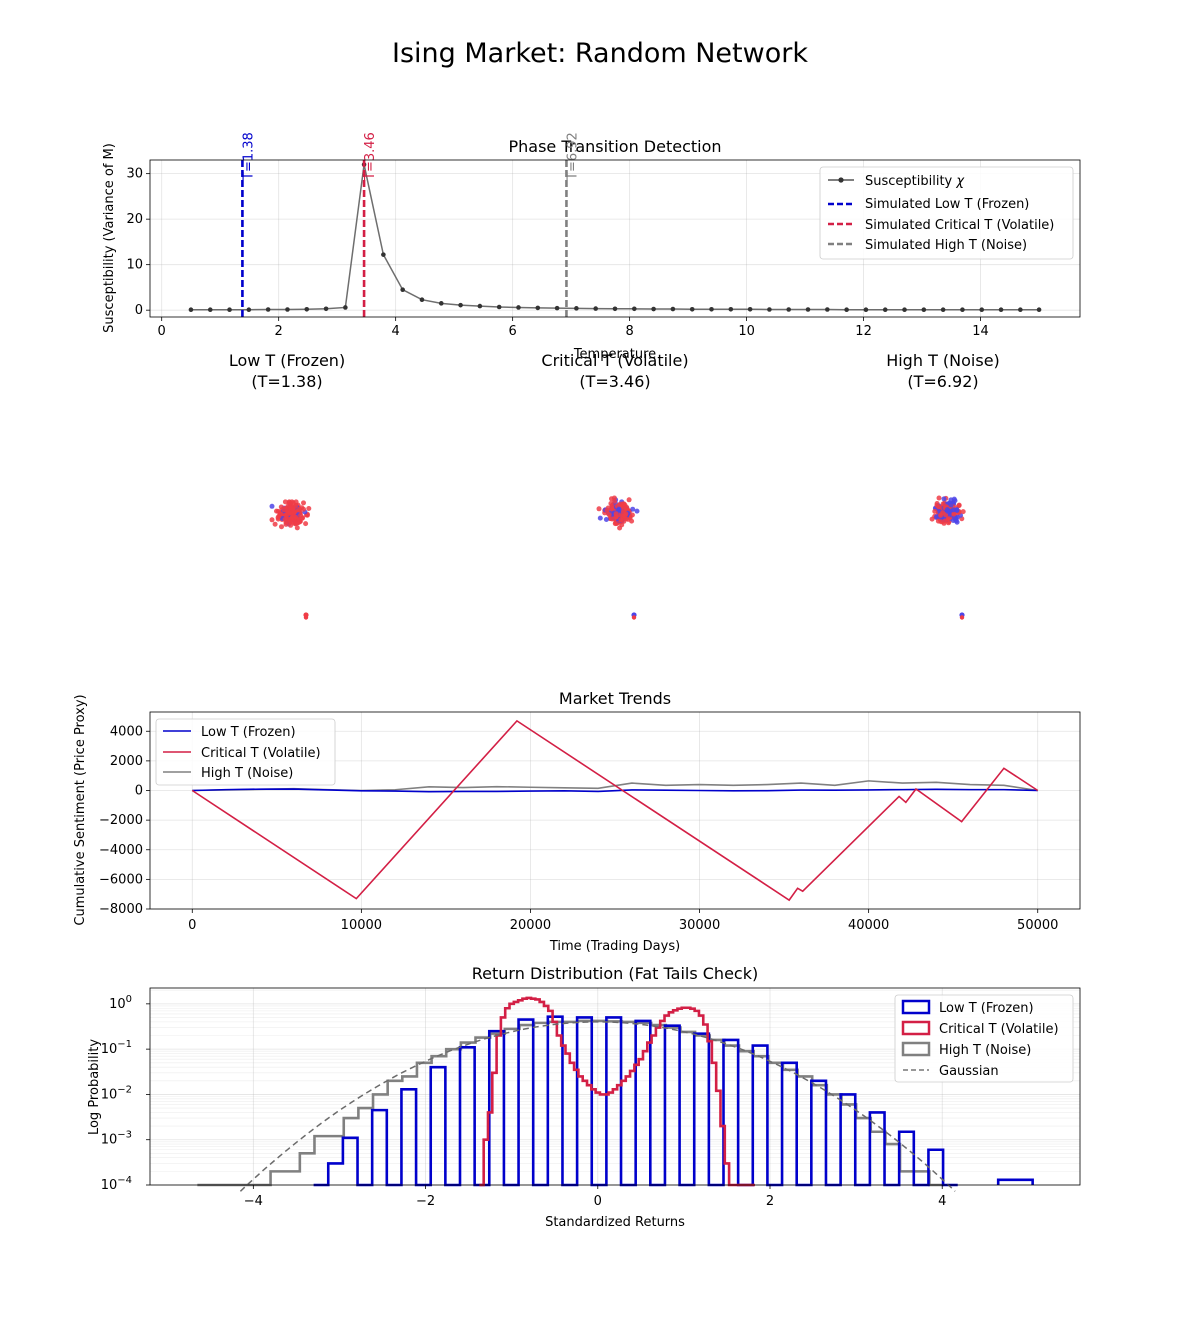 This screenshot has height=1332, width=1200. Describe the element at coordinates (94, 1087) in the screenshot. I see `returns-ylabel: Log Probability` at that location.